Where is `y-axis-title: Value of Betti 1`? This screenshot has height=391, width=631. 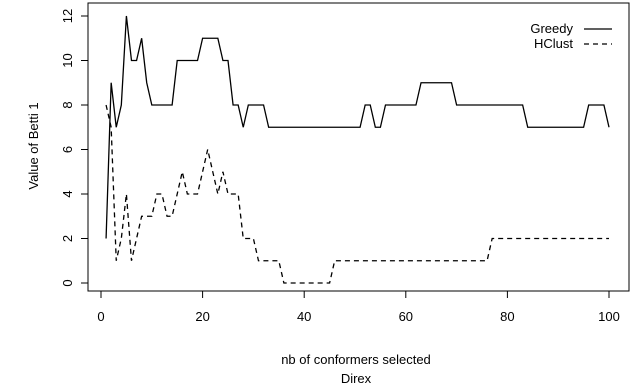 y-axis-title: Value of Betti 1 is located at coordinates (33, 145).